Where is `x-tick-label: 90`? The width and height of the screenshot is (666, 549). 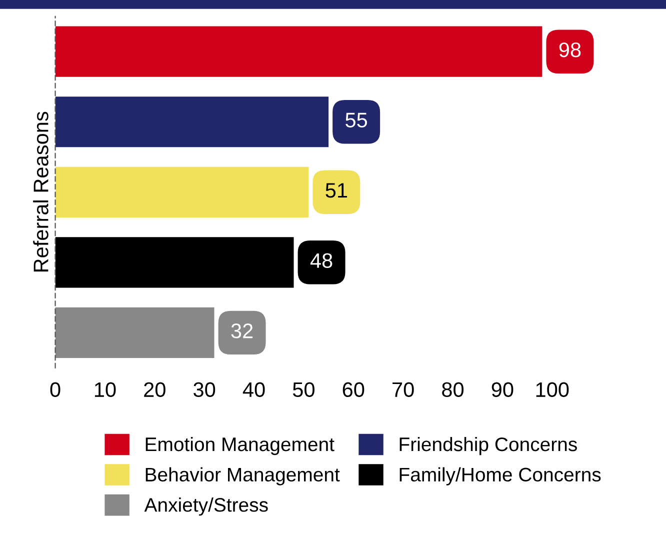
x-tick-label: 90 is located at coordinates (503, 390).